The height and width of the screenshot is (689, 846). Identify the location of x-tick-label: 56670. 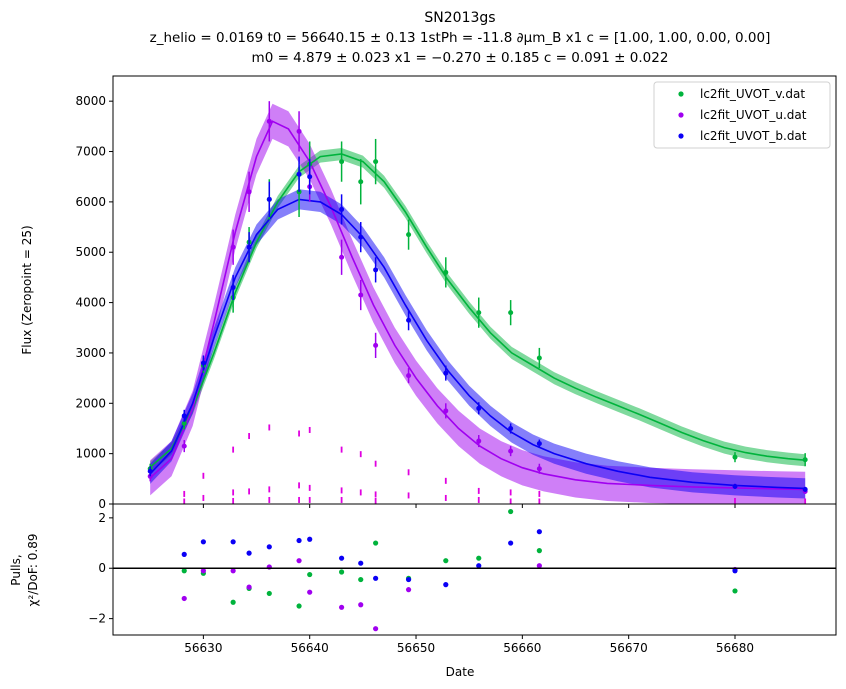
(629, 648).